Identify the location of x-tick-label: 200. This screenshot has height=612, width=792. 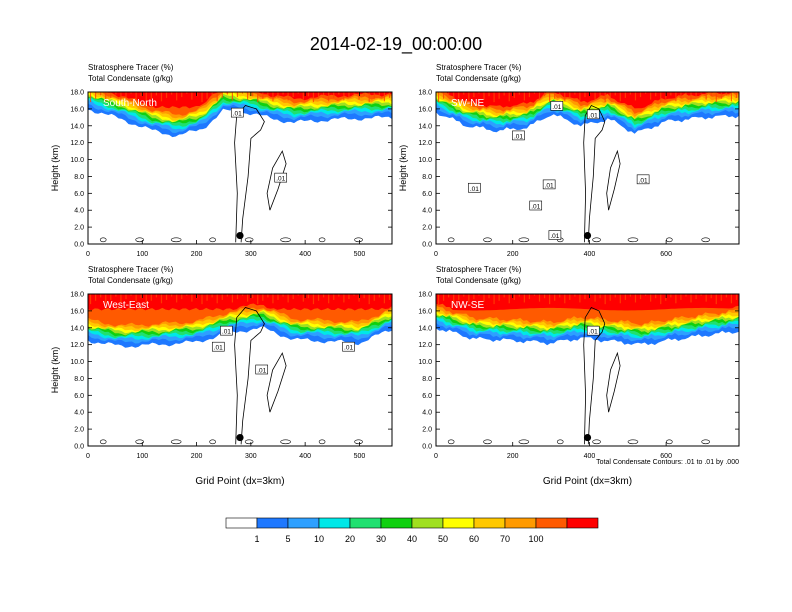
(197, 456).